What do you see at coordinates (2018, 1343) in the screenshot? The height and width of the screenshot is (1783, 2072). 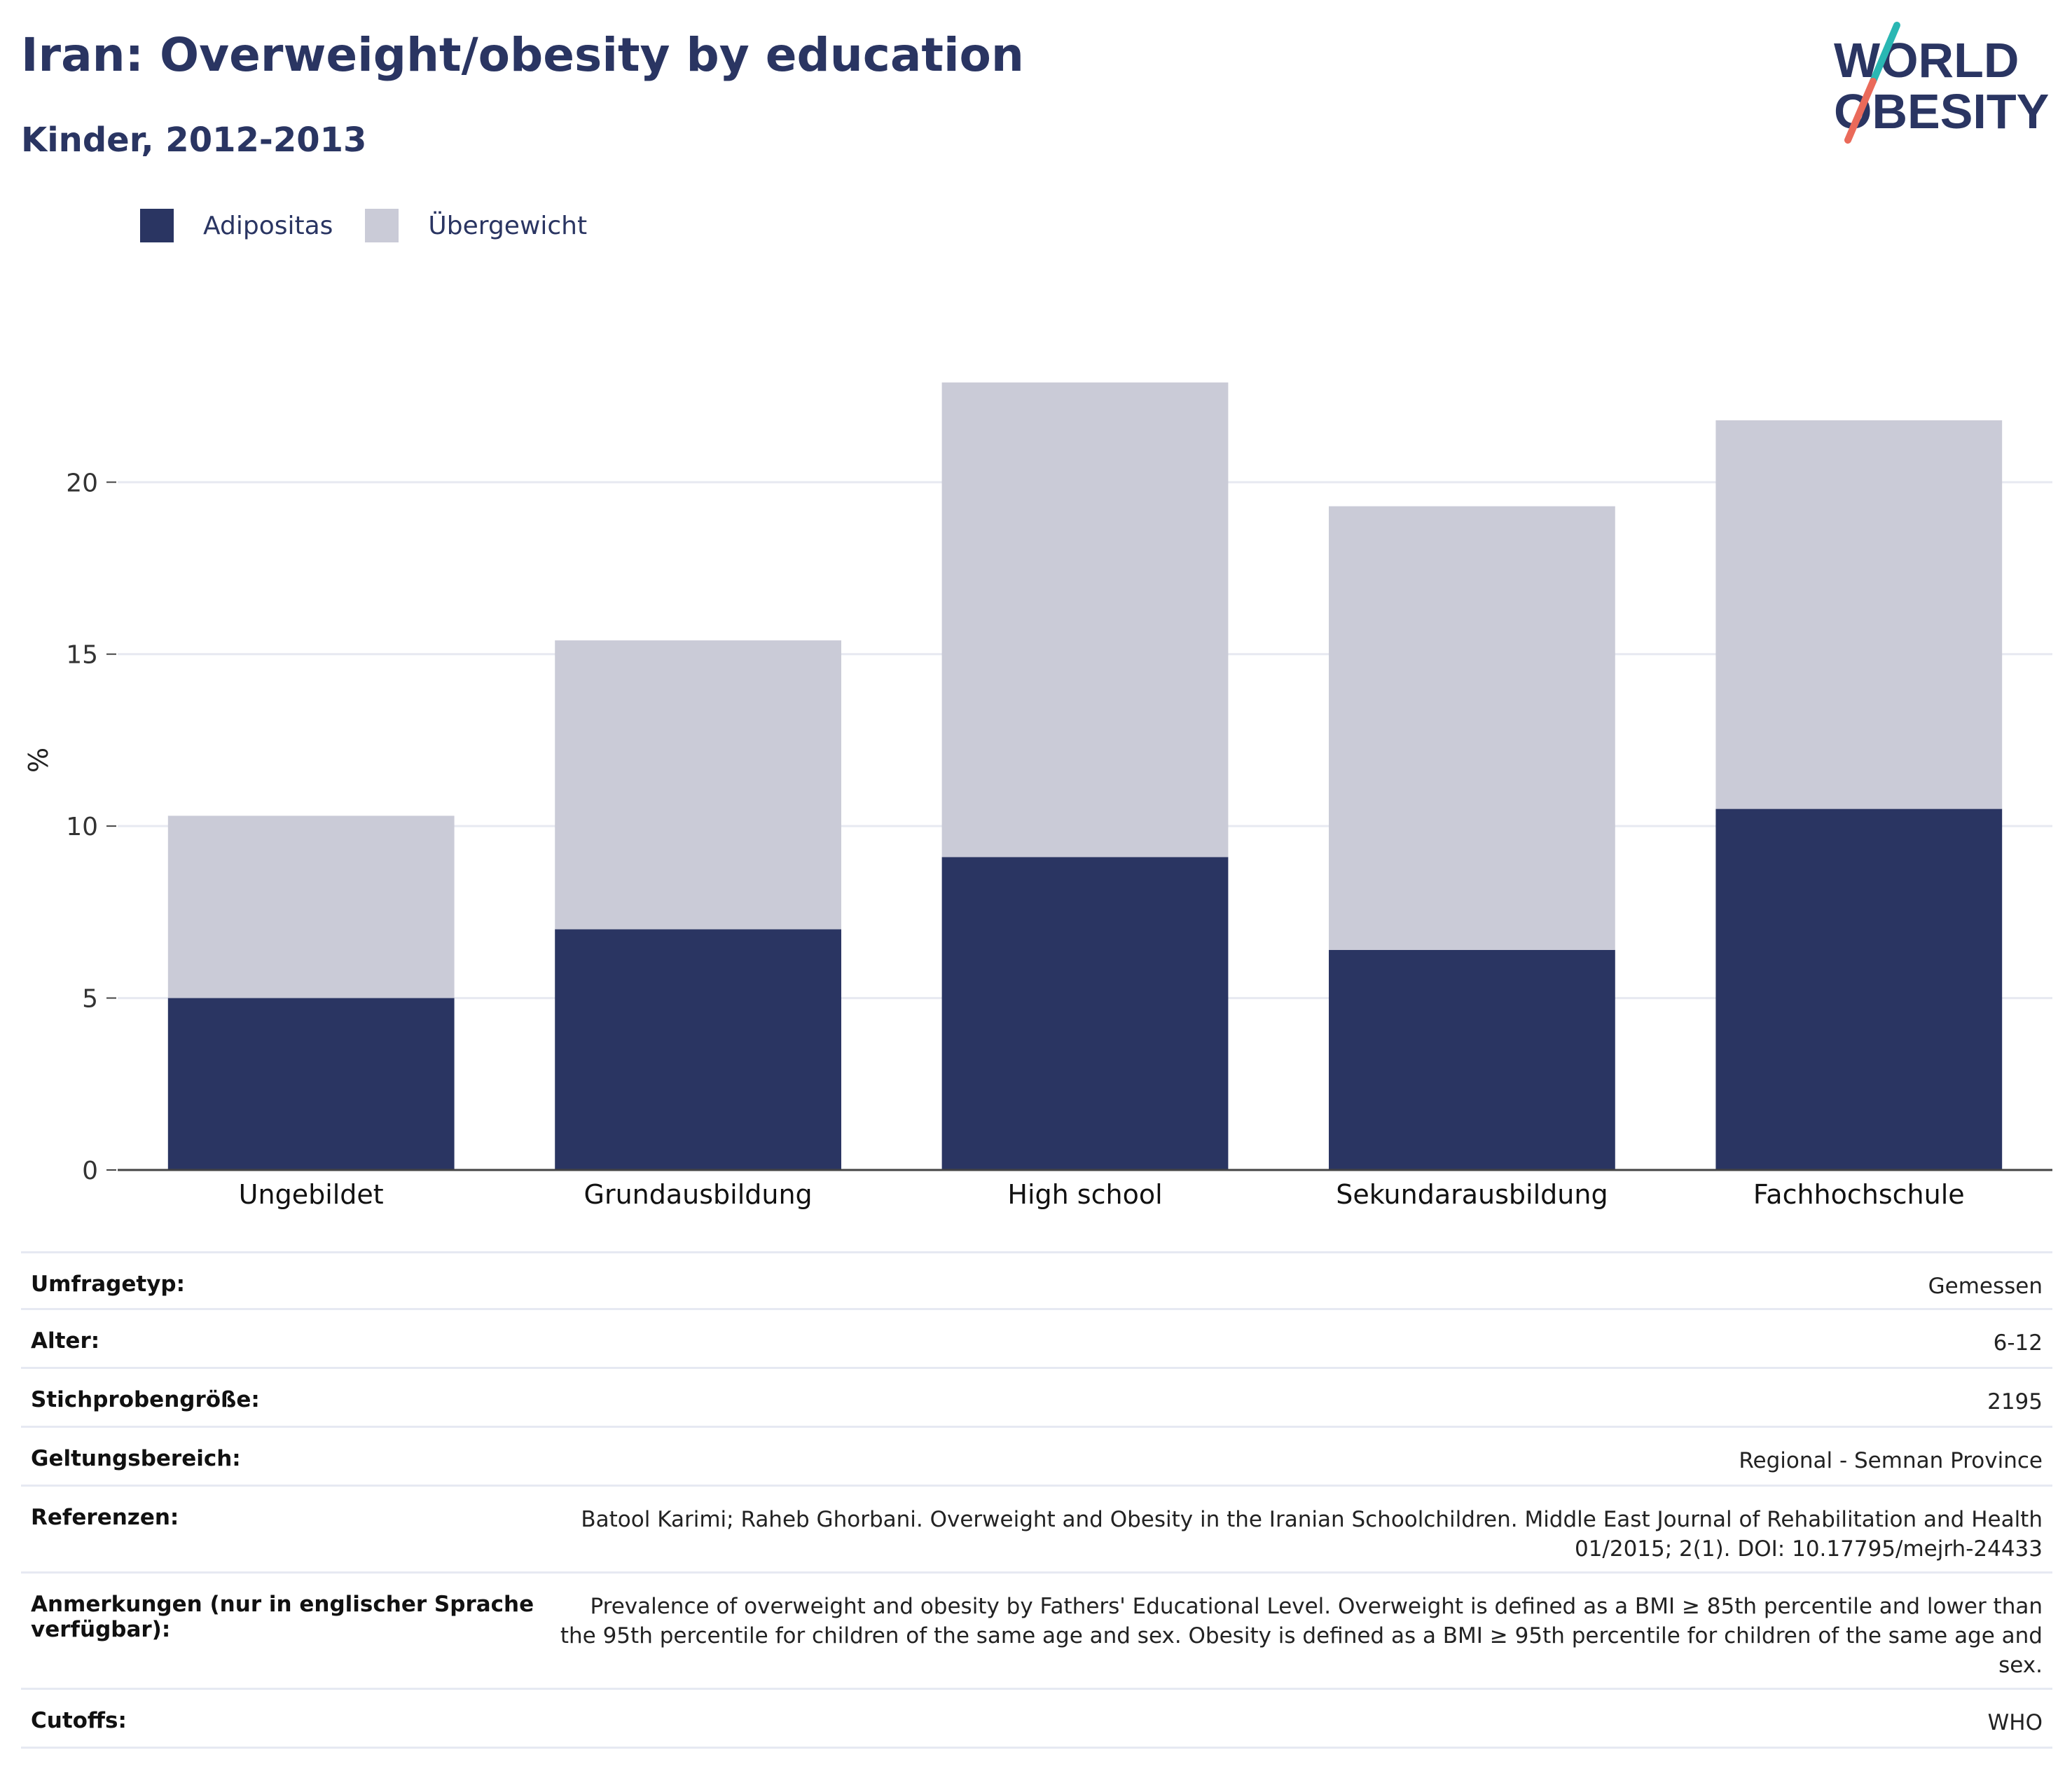 I see `info-row-value: 6-12` at bounding box center [2018, 1343].